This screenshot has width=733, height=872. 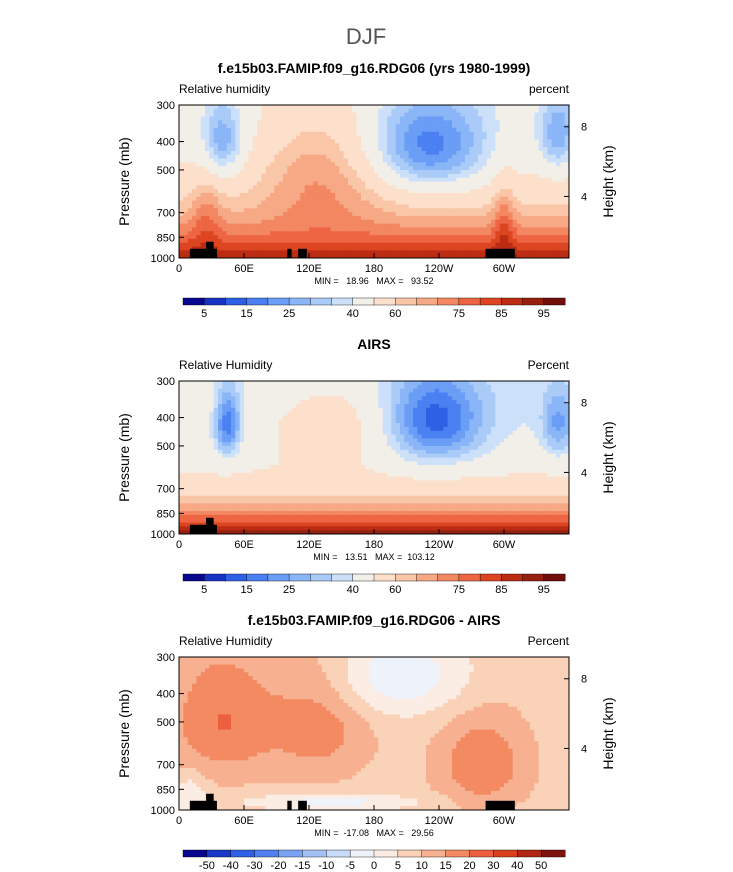 What do you see at coordinates (278, 301) in the screenshot?
I see `colorbar-swatch` at bounding box center [278, 301].